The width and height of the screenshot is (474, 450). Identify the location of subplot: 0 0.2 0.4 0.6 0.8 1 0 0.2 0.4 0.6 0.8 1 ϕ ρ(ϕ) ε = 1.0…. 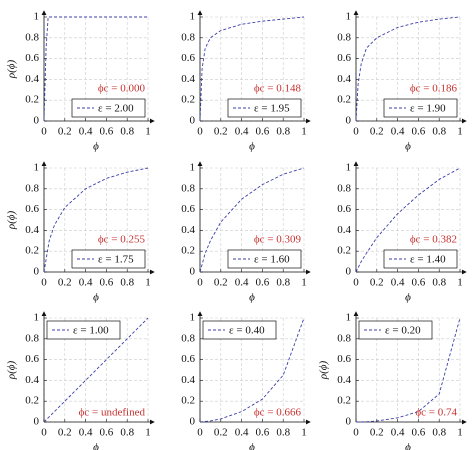
(80, 380).